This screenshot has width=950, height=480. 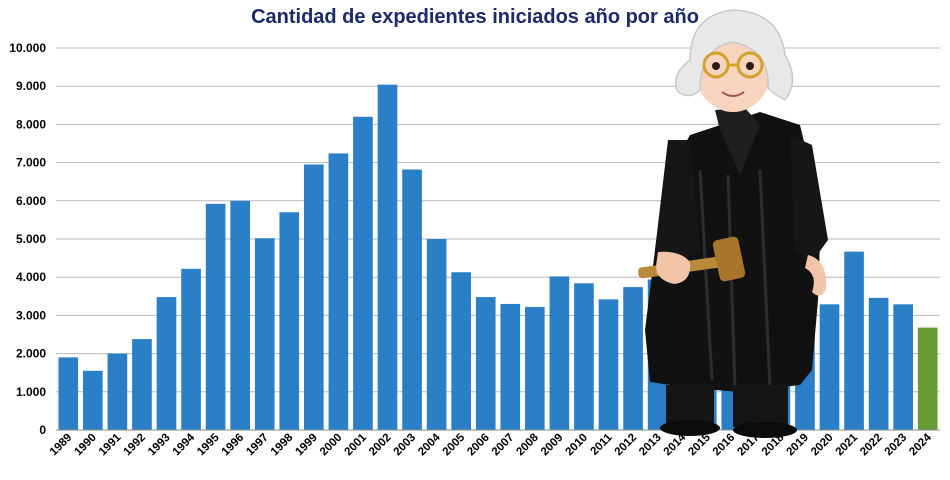 I want to click on y-tick-label: 2.000, so click(x=31, y=354).